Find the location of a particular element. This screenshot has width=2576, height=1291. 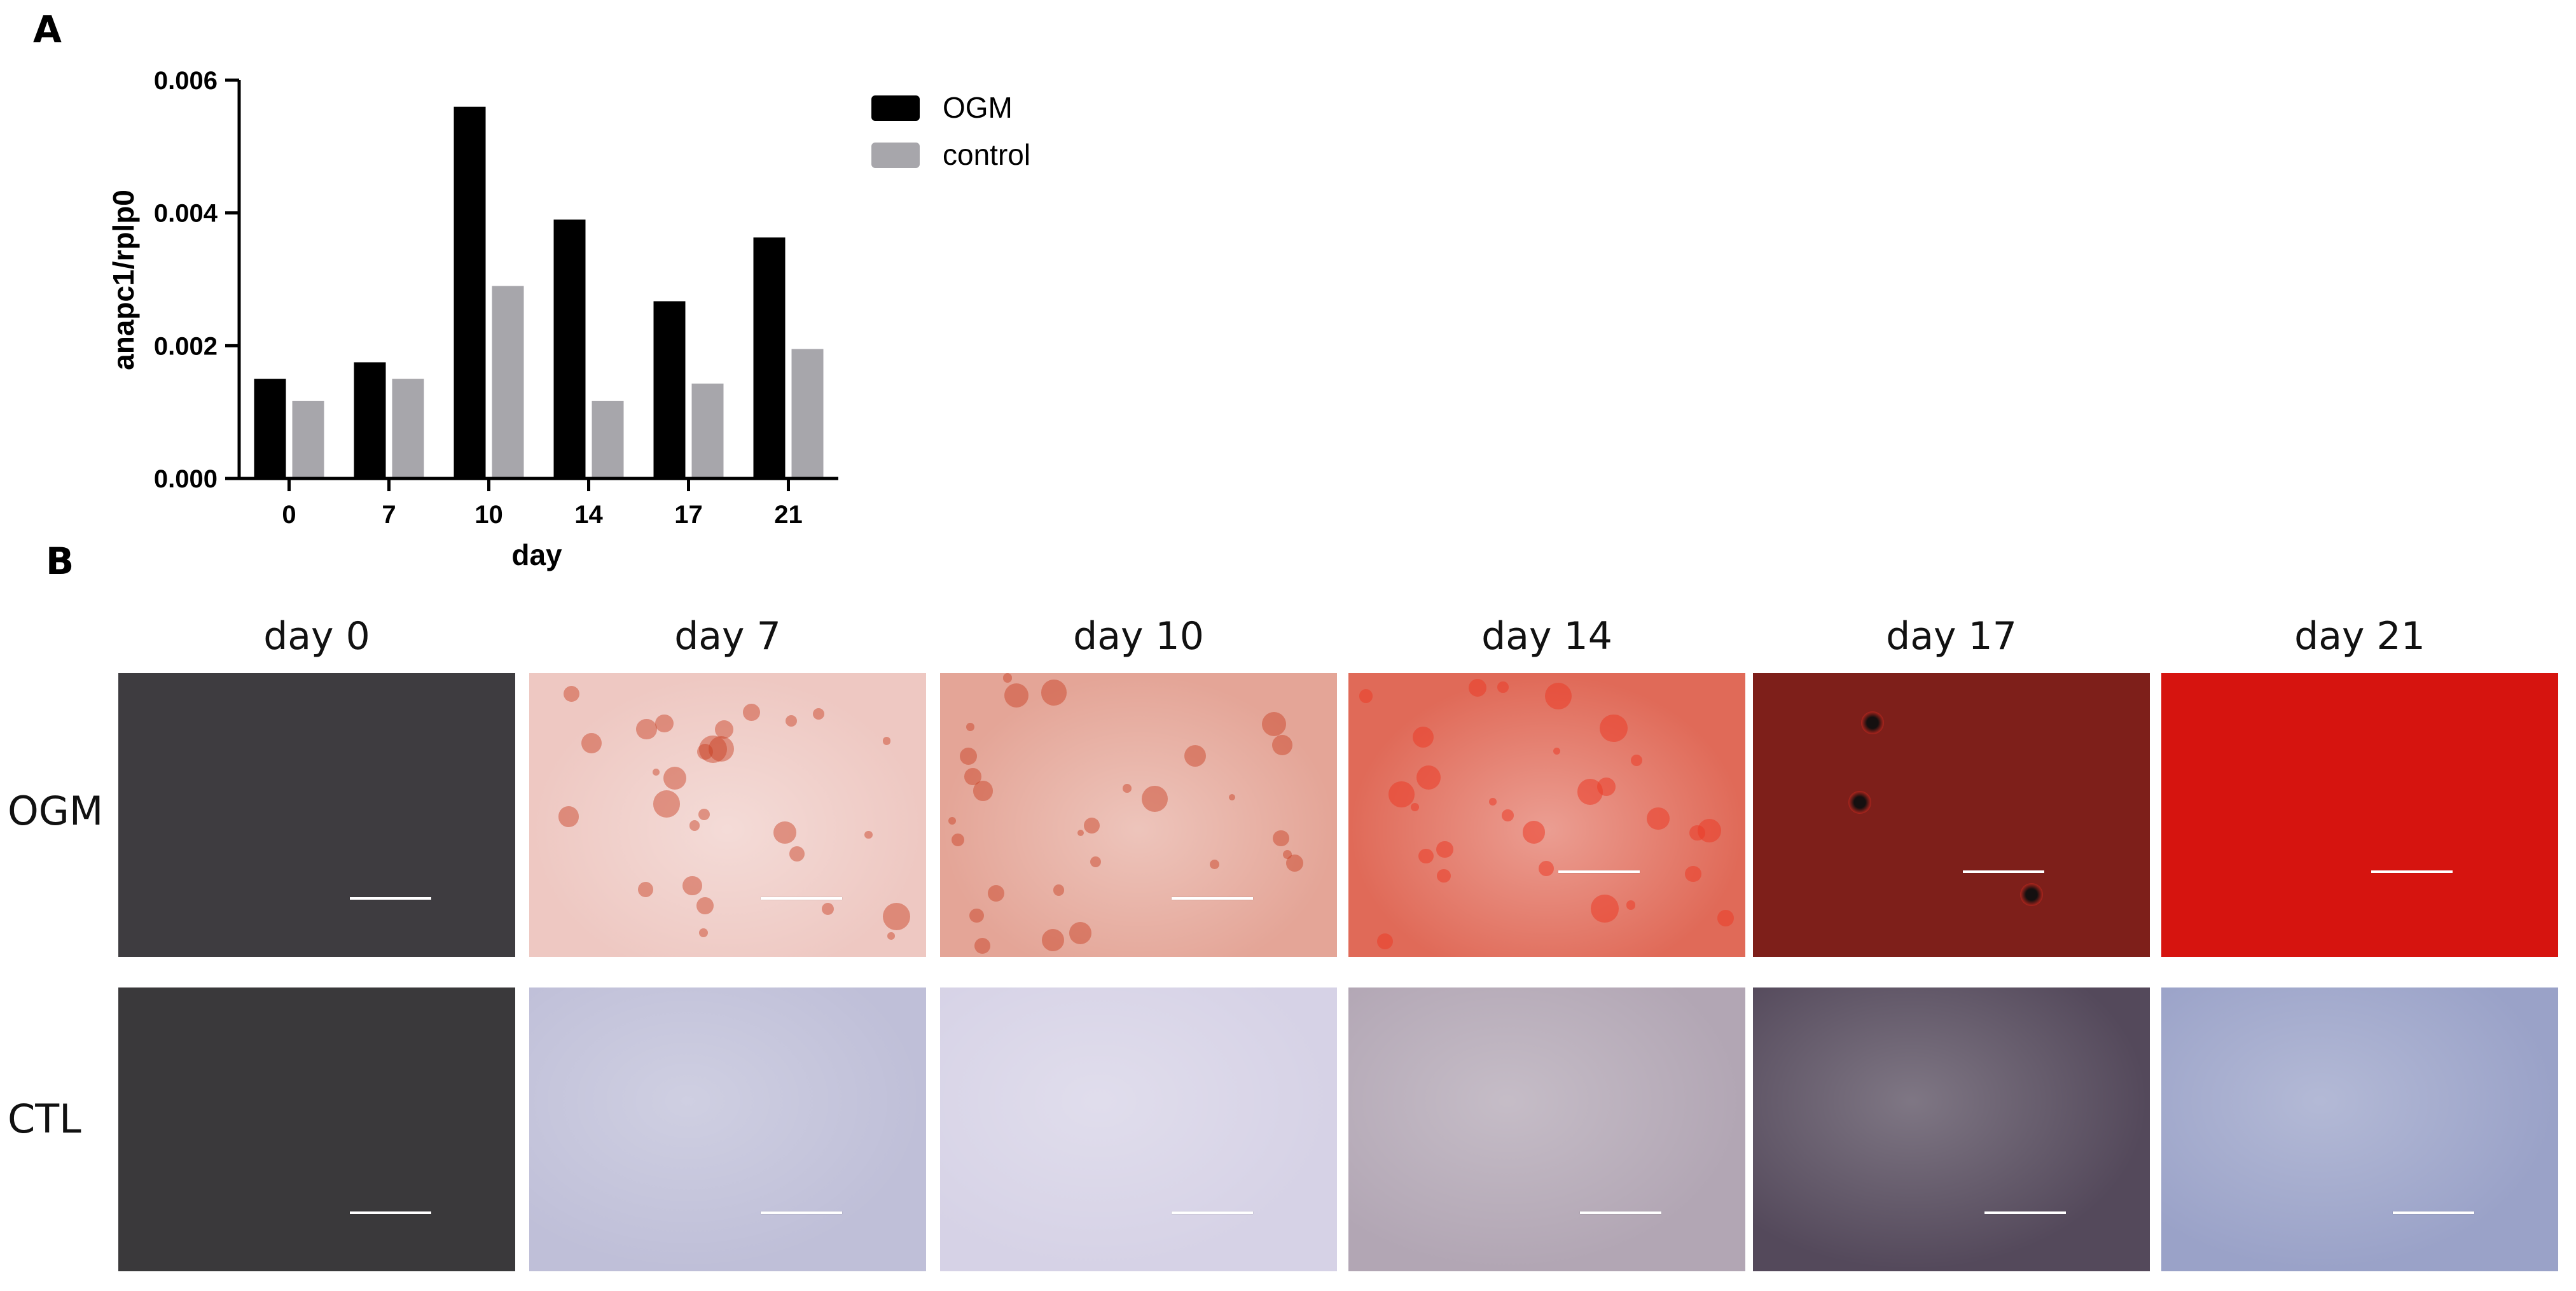

column-header-day-14: day 14 is located at coordinates (1546, 636).